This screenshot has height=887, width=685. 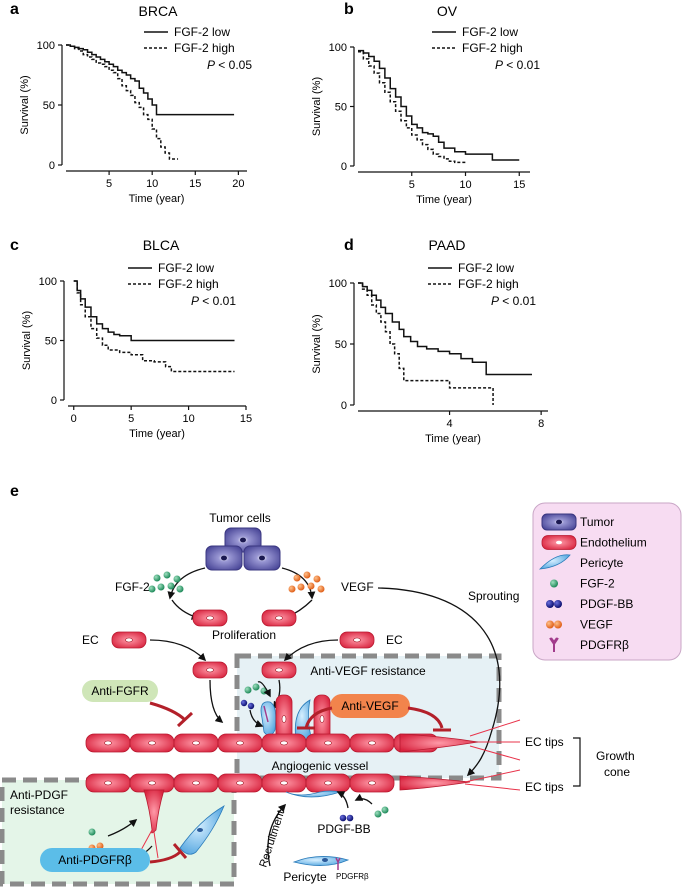 What do you see at coordinates (606, 604) in the screenshot?
I see `legend-label: PDGF-BB` at bounding box center [606, 604].